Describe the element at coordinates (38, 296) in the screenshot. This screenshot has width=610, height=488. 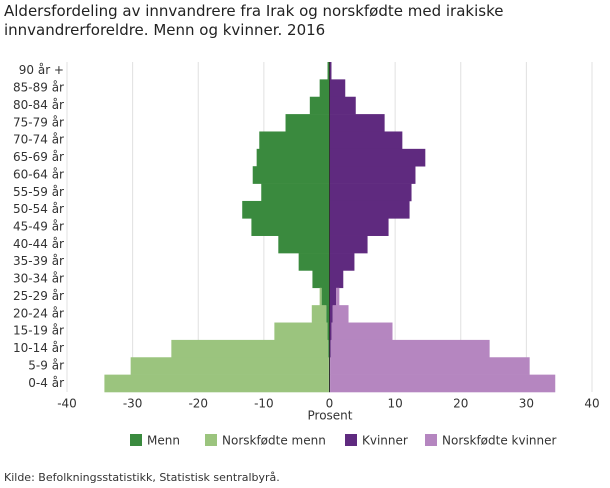
I see `y-tick-label: 25-29 år` at that location.